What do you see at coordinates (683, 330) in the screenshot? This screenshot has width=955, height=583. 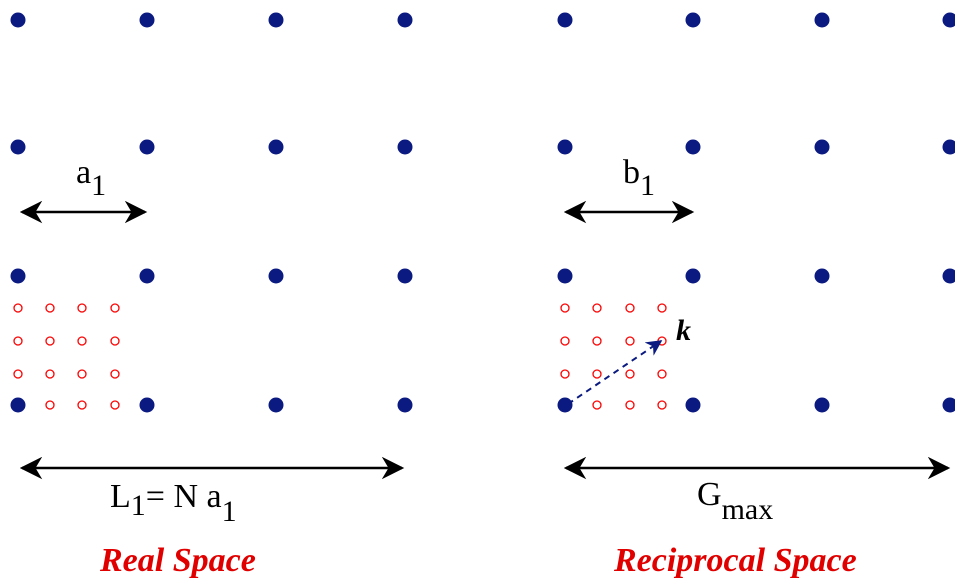 I see `k-label: k` at bounding box center [683, 330].